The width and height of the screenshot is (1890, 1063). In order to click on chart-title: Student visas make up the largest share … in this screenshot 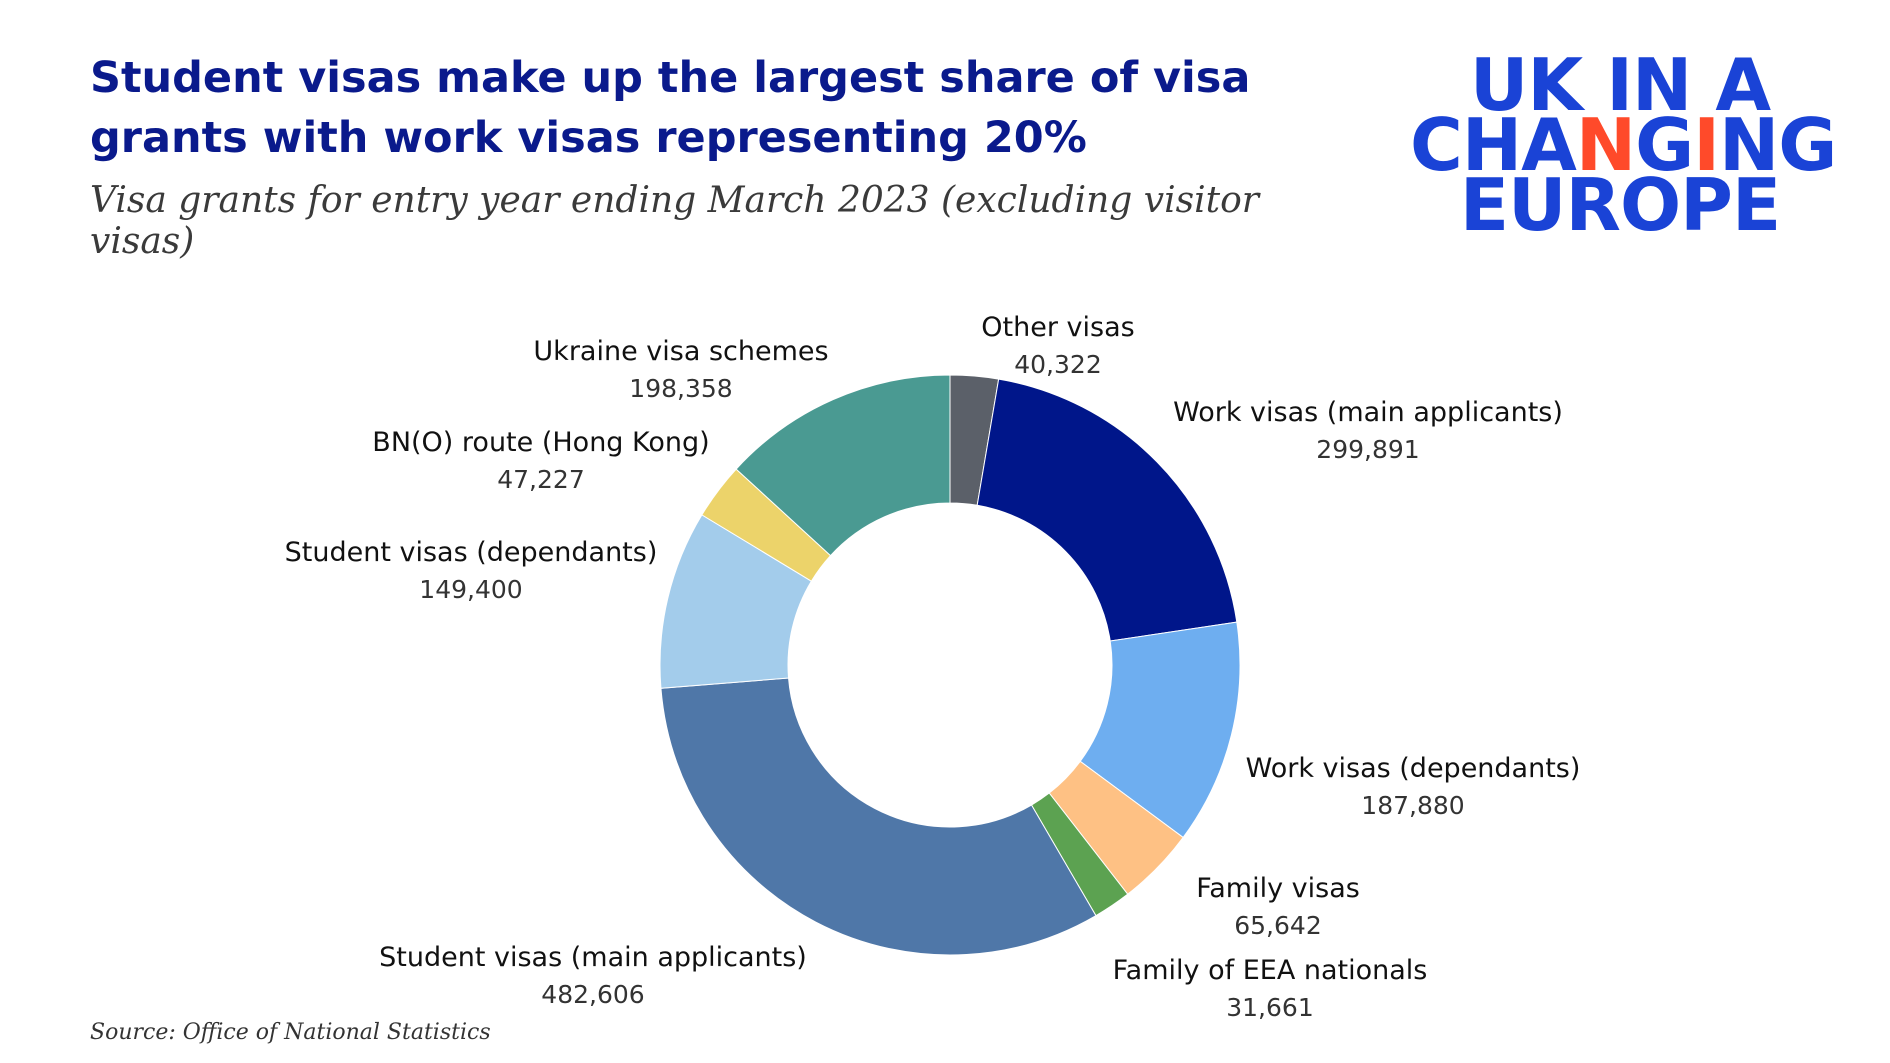, I will do `click(670, 108)`.